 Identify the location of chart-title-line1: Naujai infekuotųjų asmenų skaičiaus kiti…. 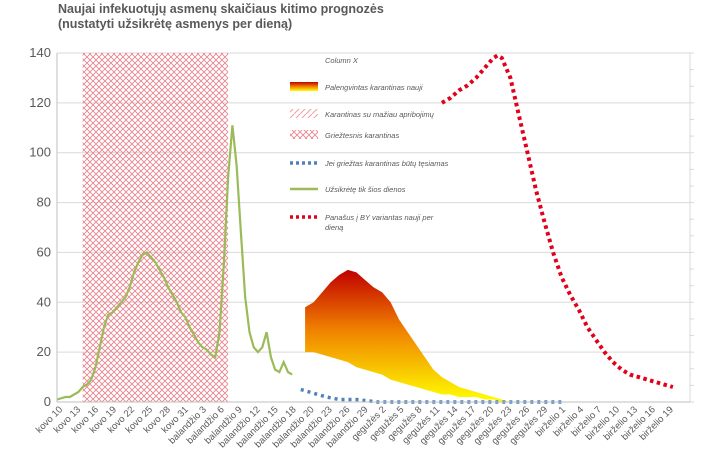
(221, 9).